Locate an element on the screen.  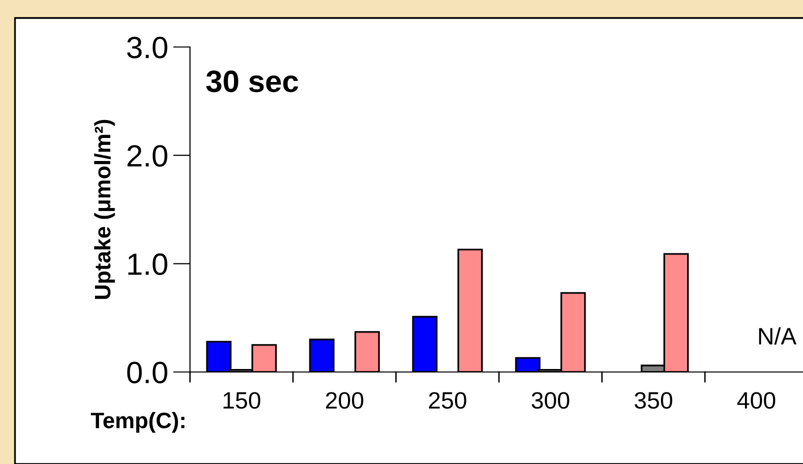
y-tick-label: 0.0 is located at coordinates (147, 373).